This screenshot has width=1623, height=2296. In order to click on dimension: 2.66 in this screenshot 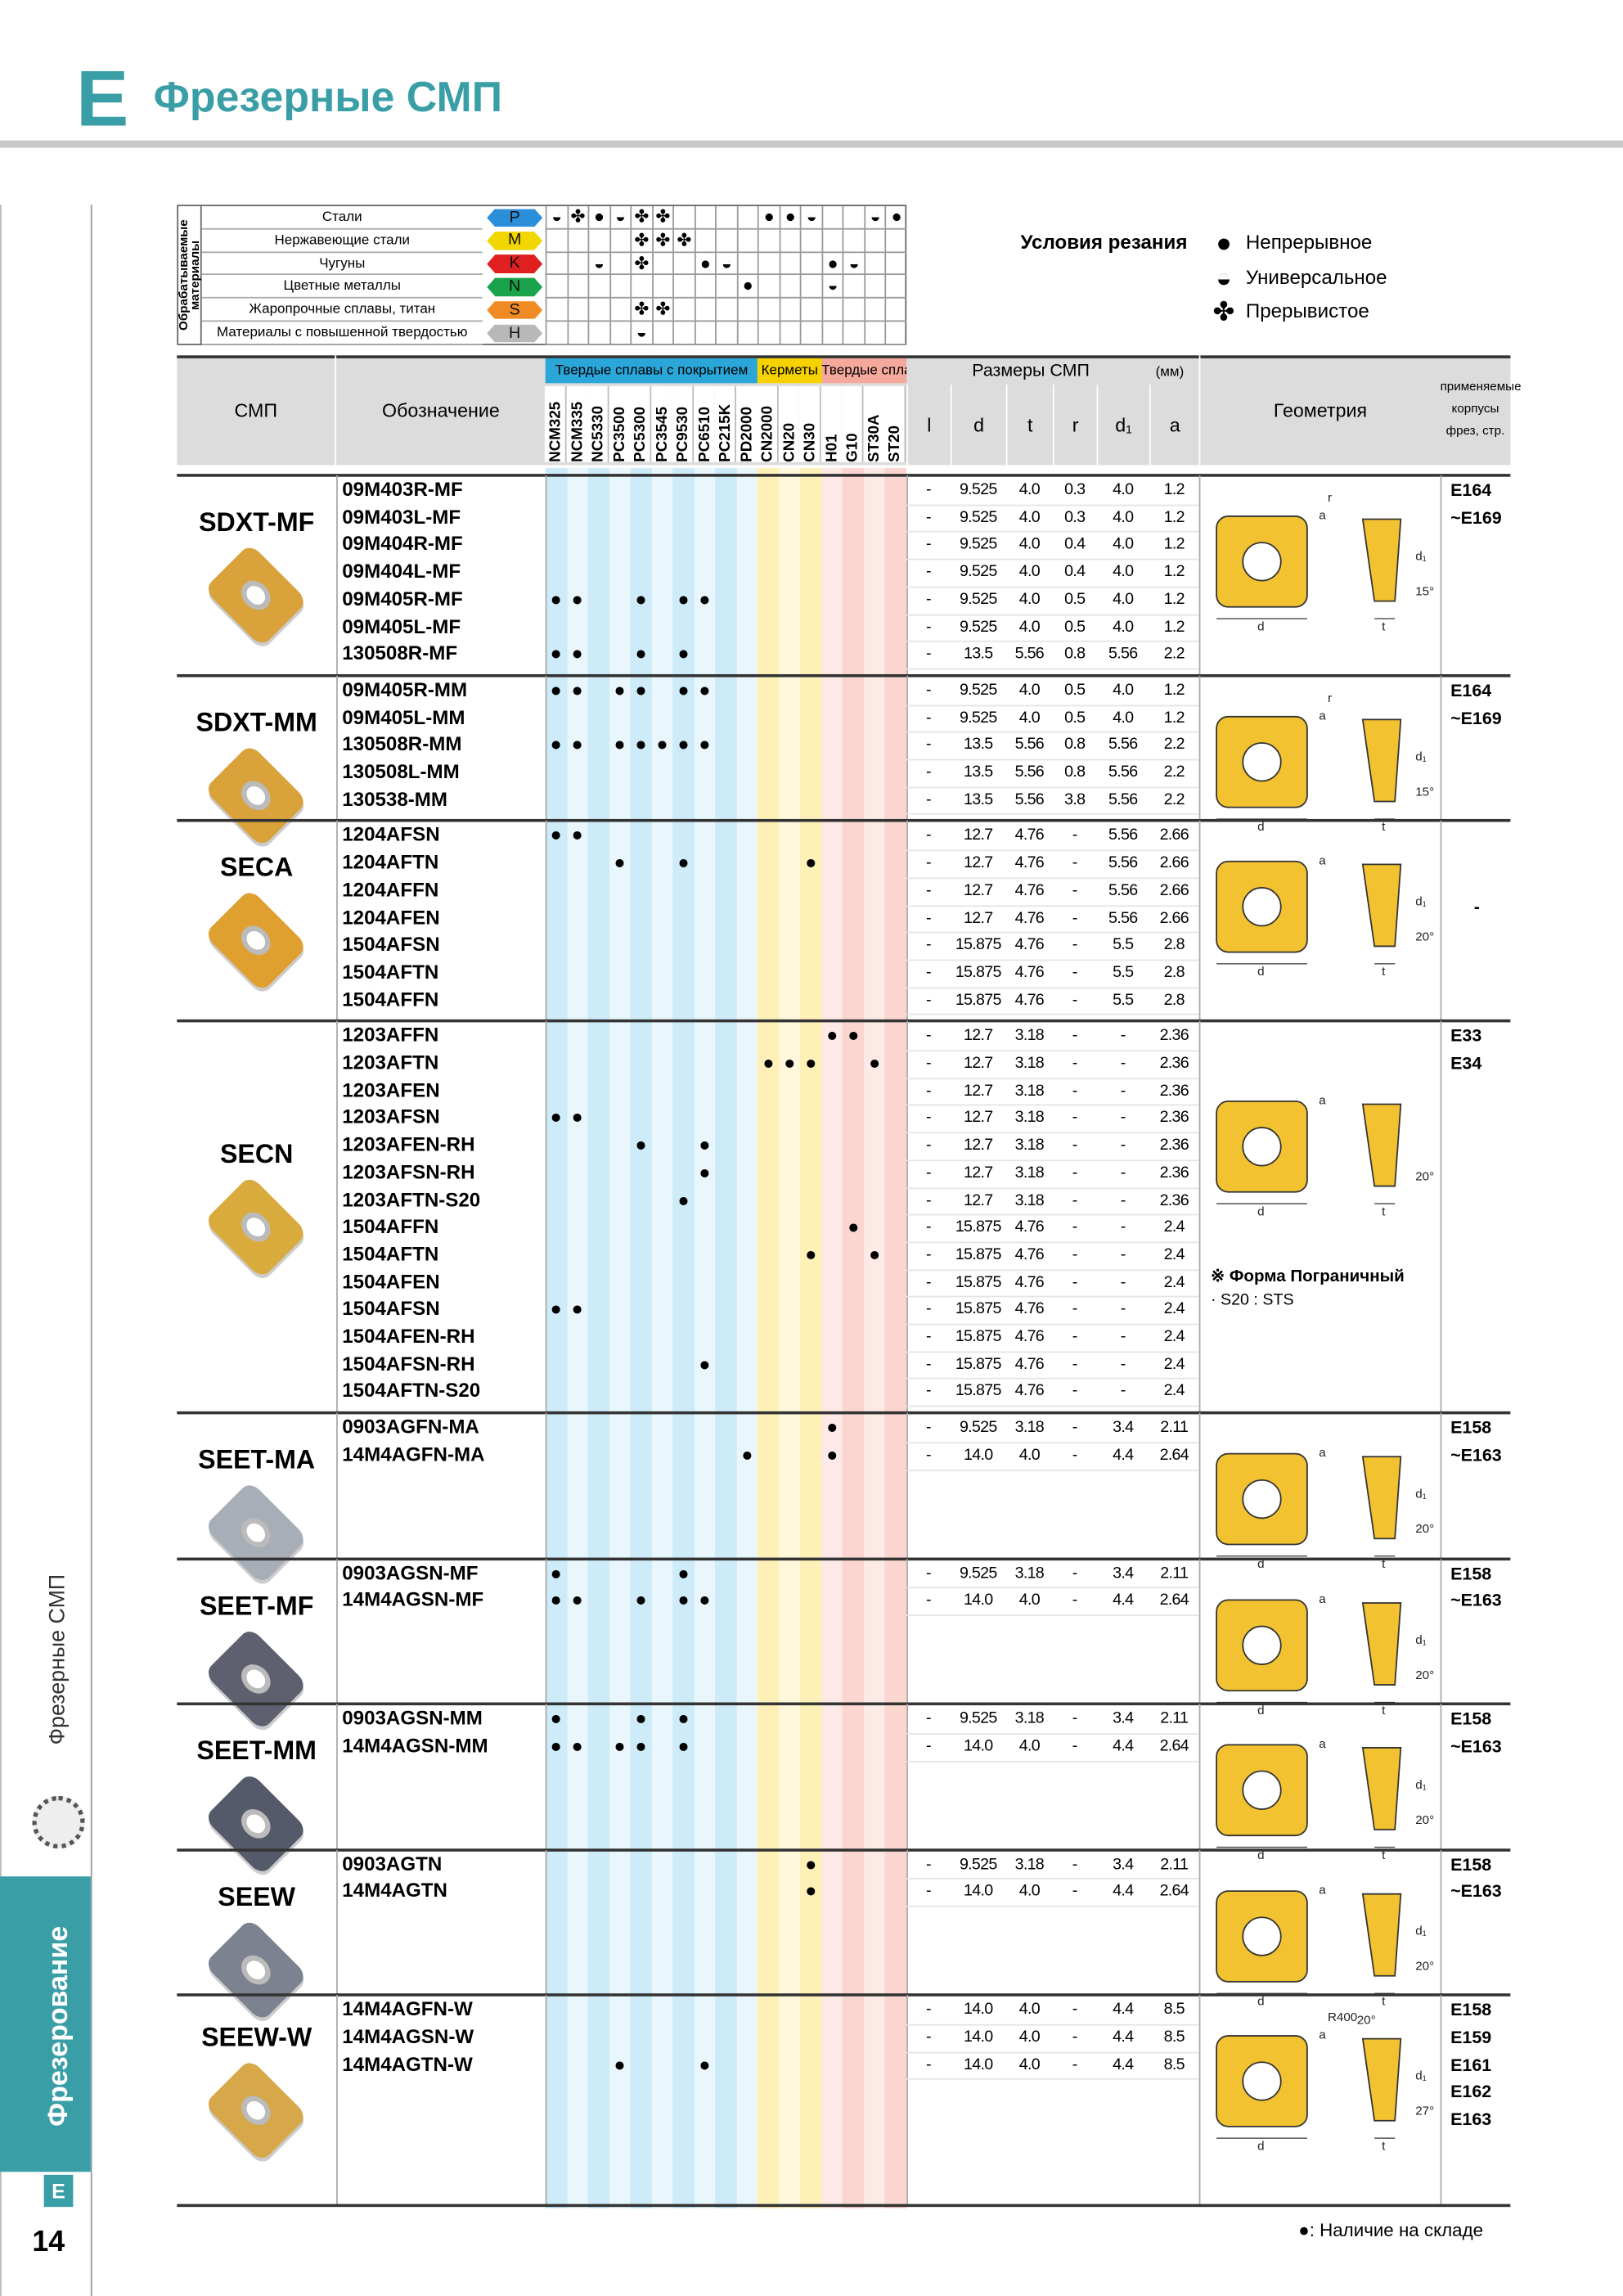, I will do `click(1174, 917)`.